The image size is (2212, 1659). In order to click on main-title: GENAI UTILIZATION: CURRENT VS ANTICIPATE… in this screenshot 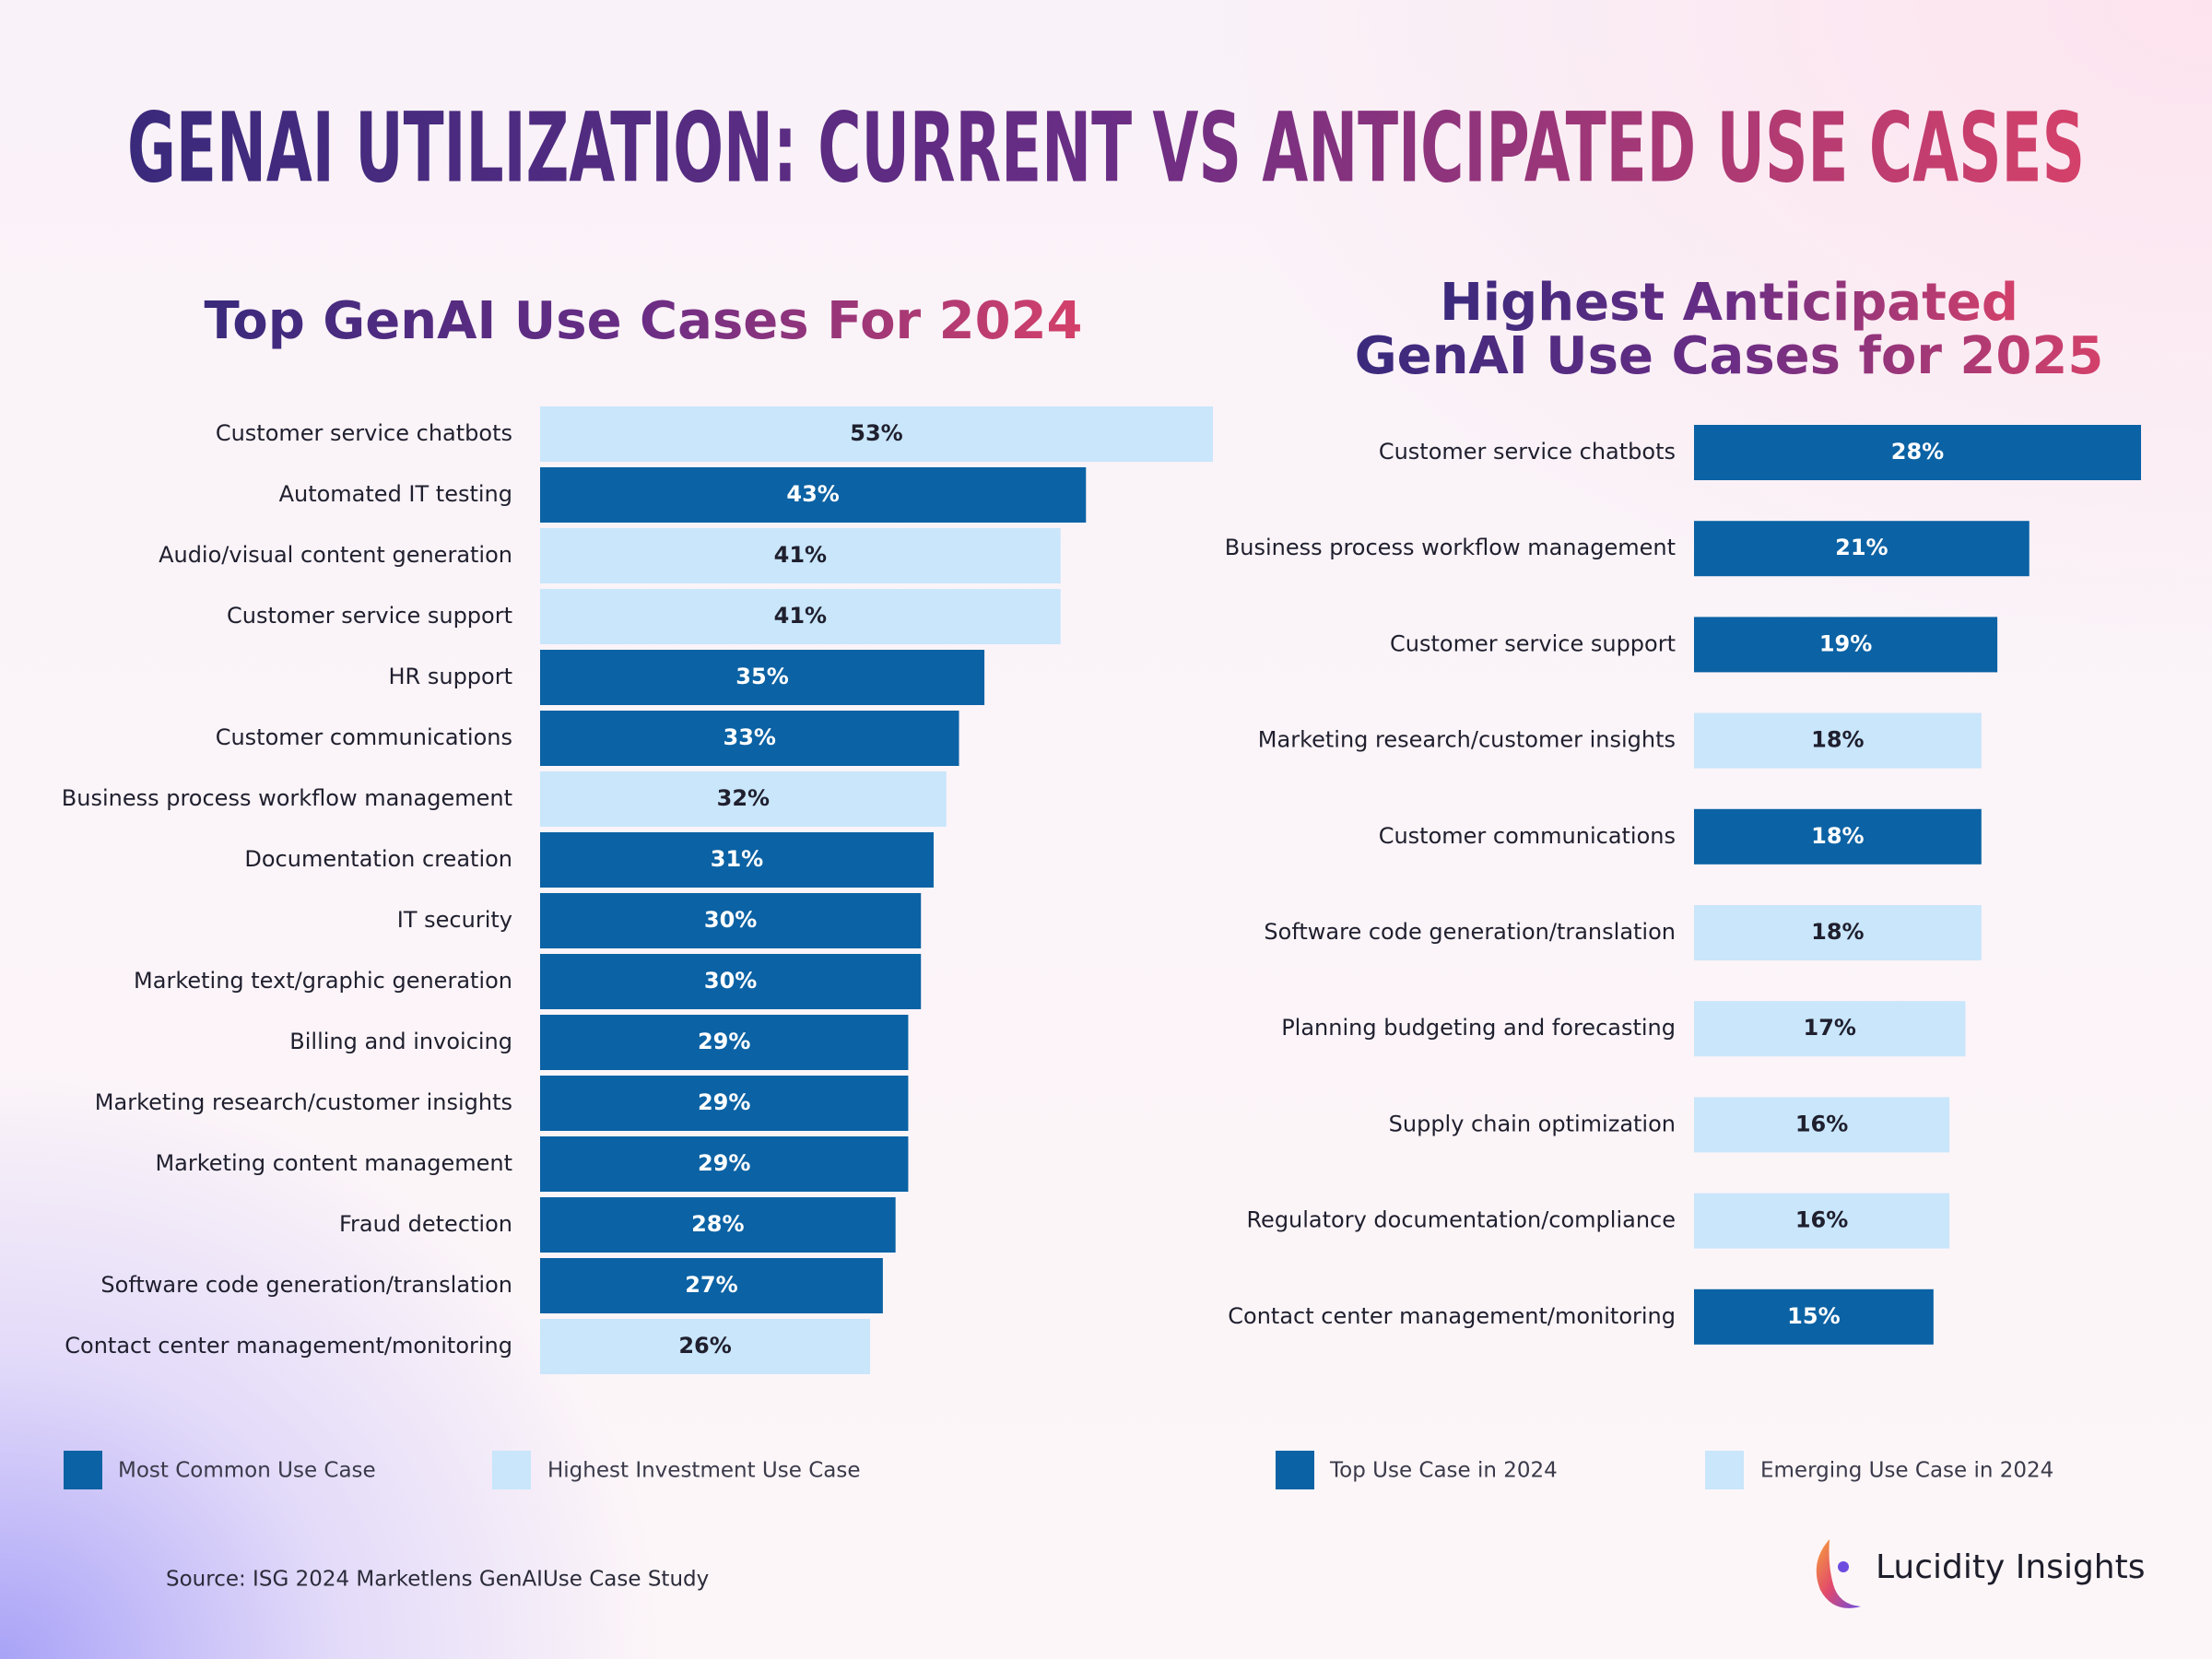, I will do `click(1106, 147)`.